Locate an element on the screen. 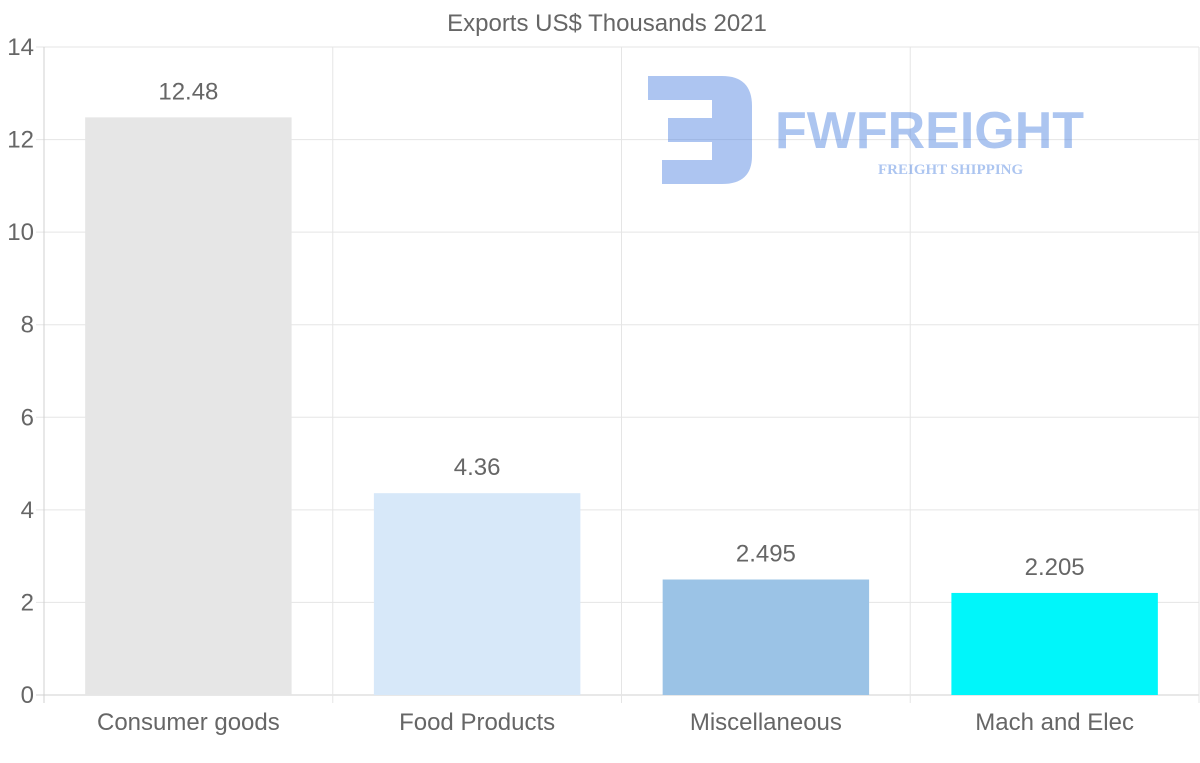 Image resolution: width=1200 pixels, height=763 pixels. y-tick-label: 10 is located at coordinates (20, 232).